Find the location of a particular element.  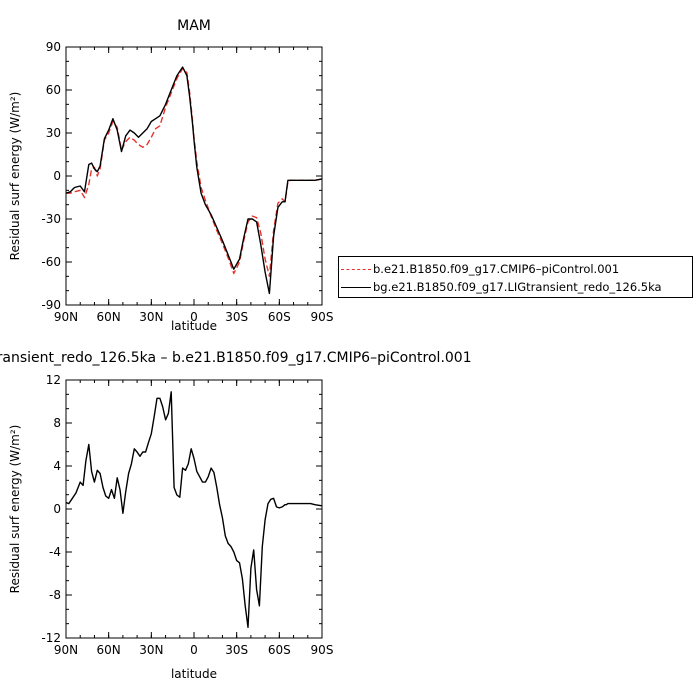

y-tick-label: -90 is located at coordinates (51, 305).